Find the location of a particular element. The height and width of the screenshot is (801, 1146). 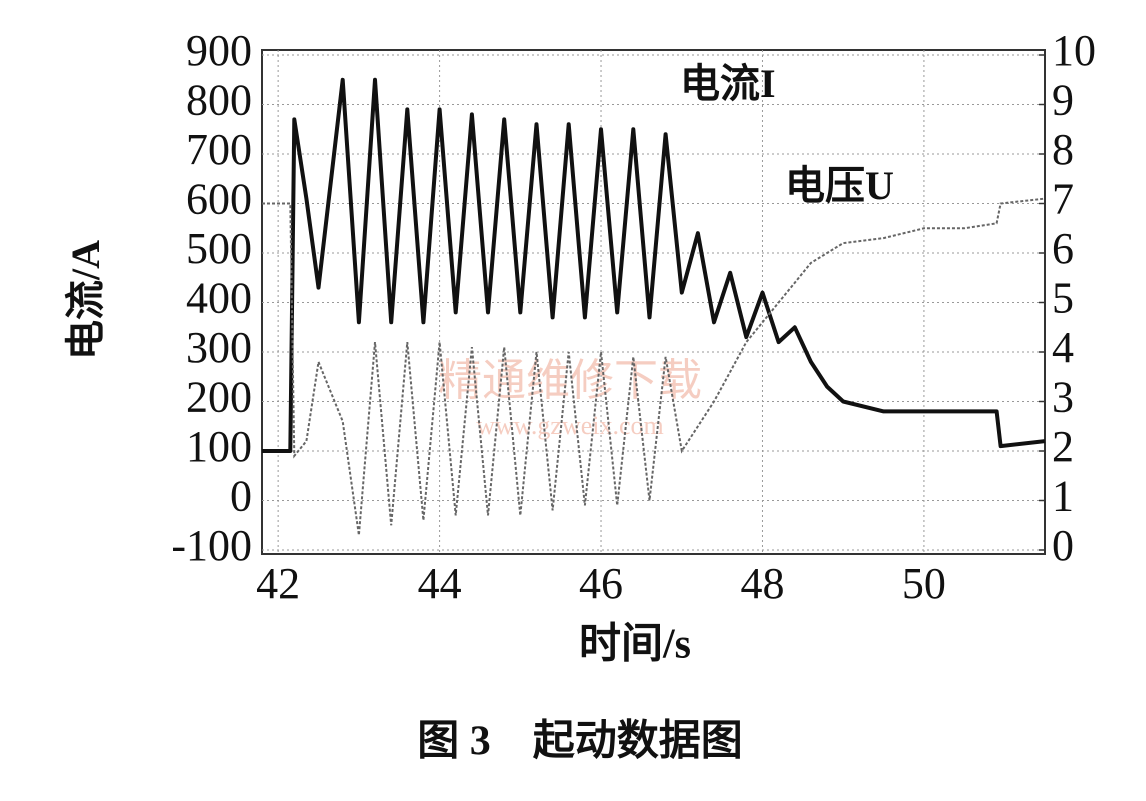

x-tick-label: 46 is located at coordinates (601, 583).